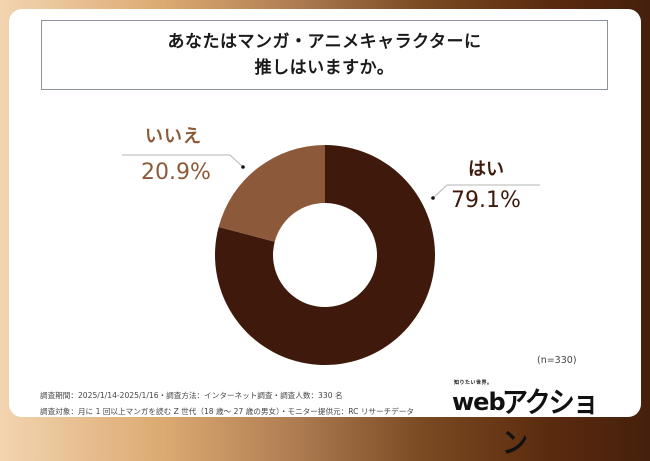 The image size is (650, 461). What do you see at coordinates (486, 169) in the screenshot?
I see `slice-label-yes: はい` at bounding box center [486, 169].